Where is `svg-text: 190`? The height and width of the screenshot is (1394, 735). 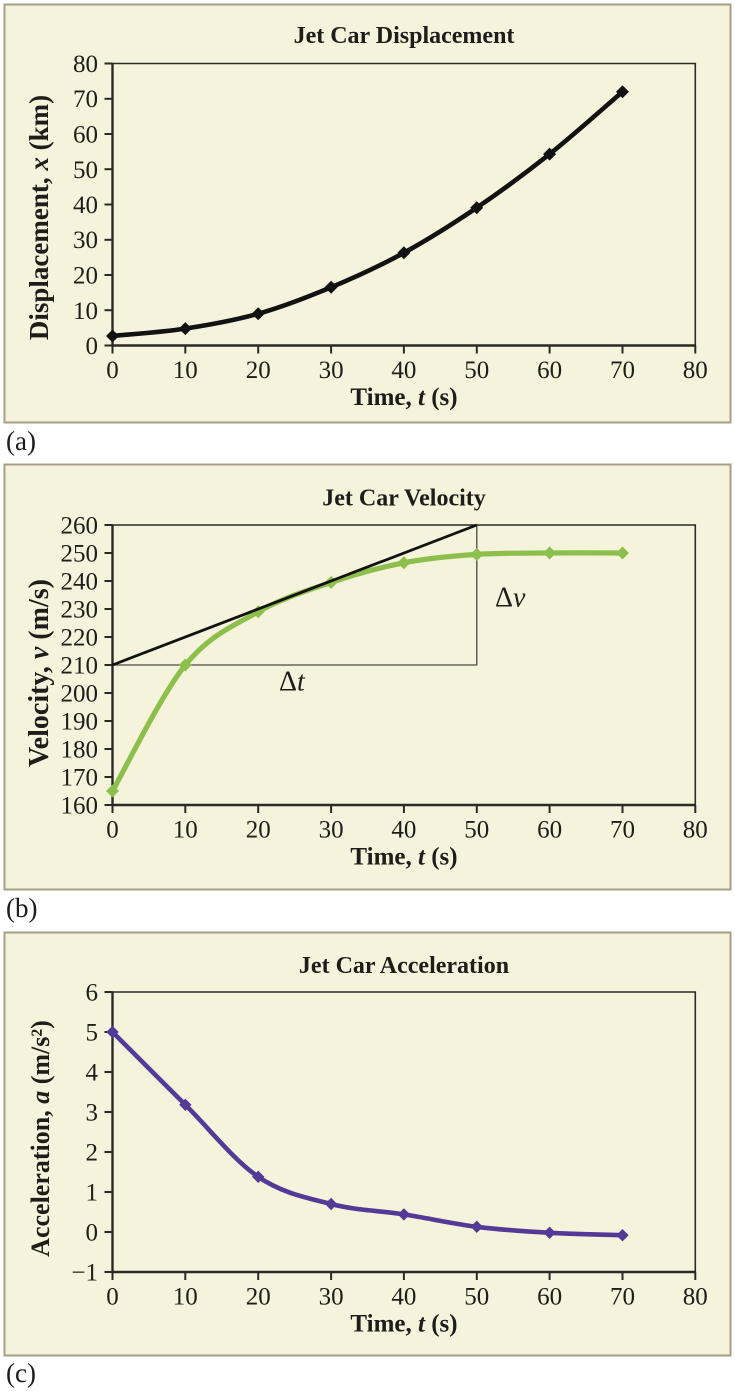
svg-text: 190 is located at coordinates (80, 722).